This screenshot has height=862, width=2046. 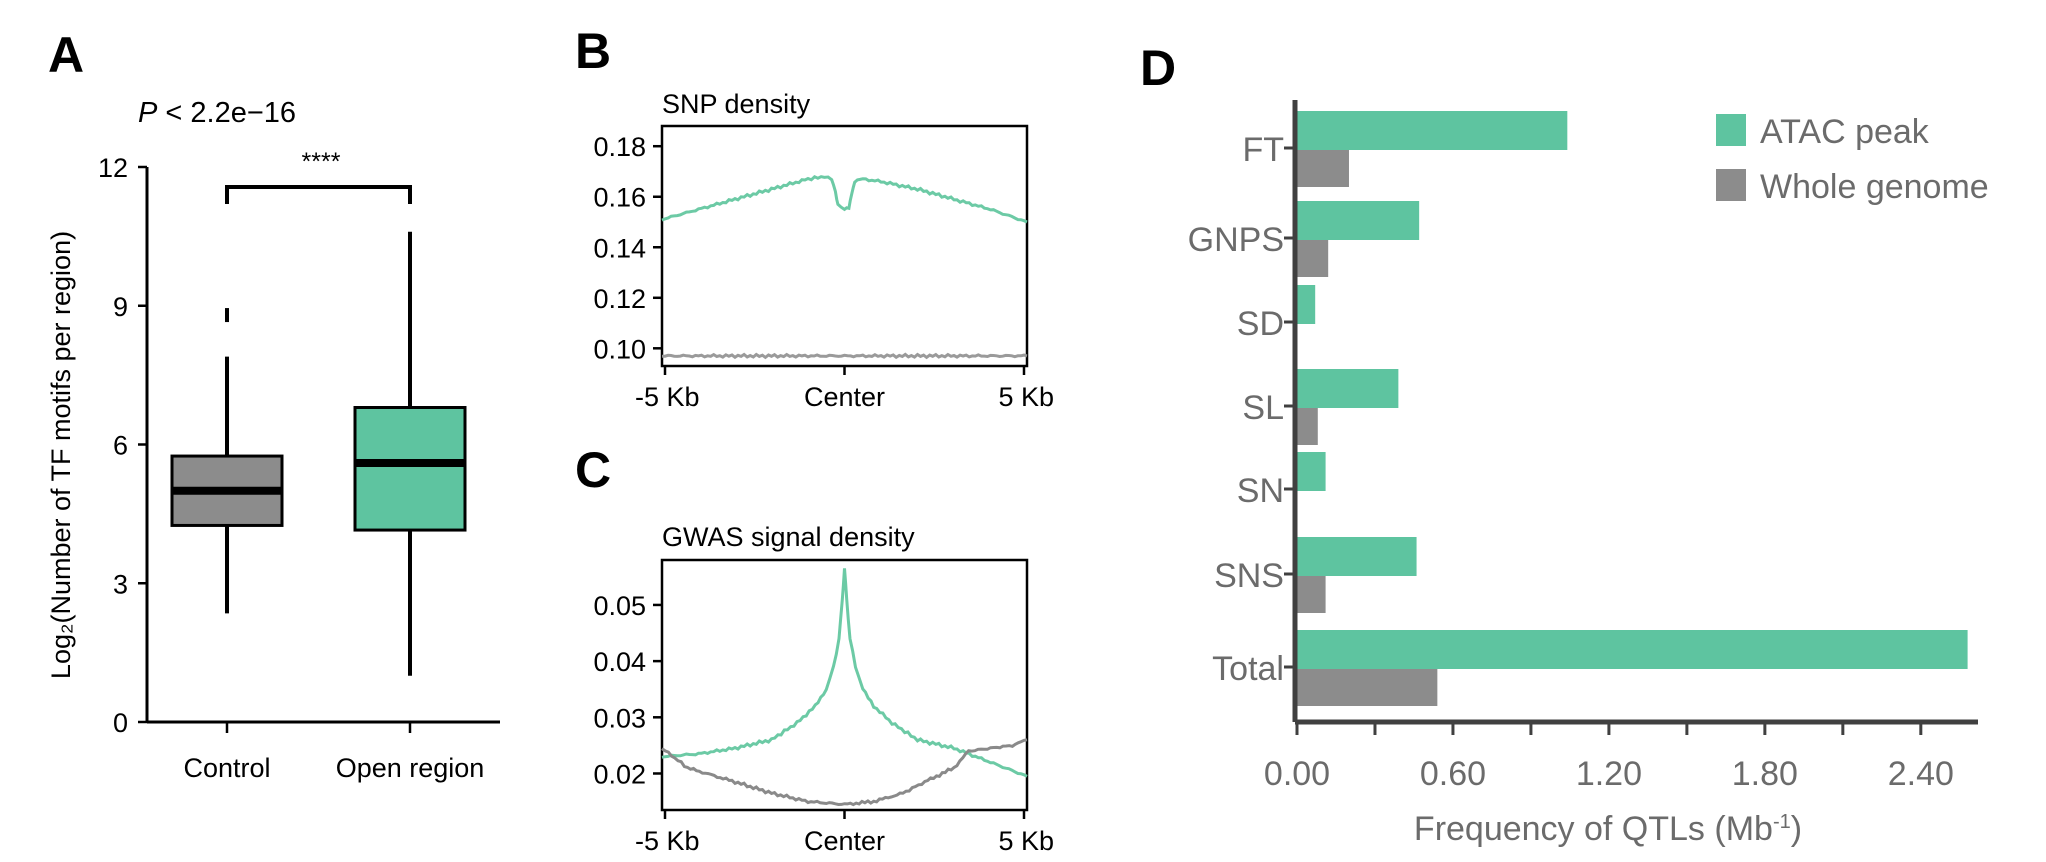 I want to click on y-tick-label: 0.10, so click(x=619, y=349).